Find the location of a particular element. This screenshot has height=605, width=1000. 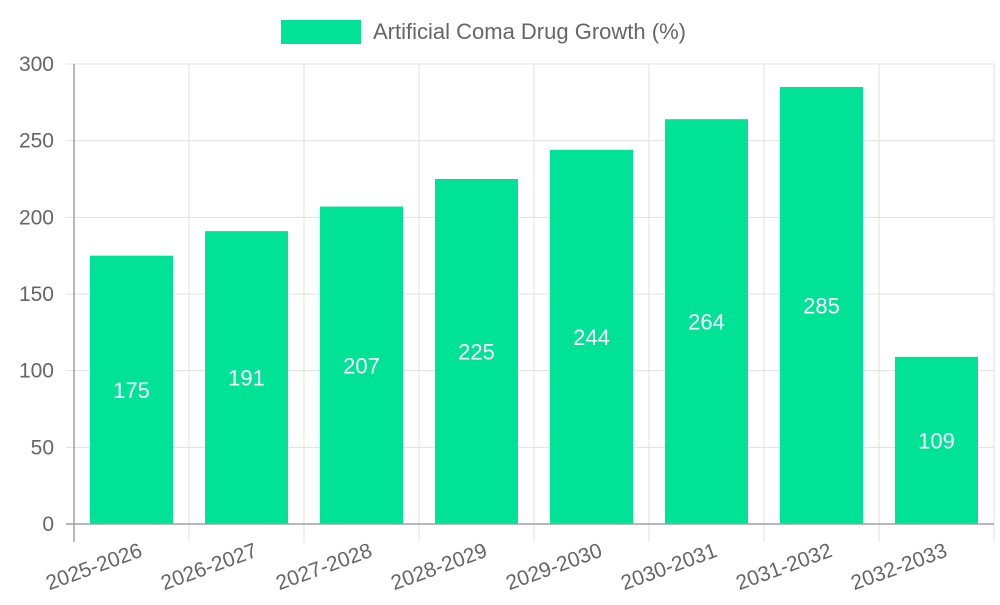

x-tick-label: 2027-2028 is located at coordinates (324, 567).